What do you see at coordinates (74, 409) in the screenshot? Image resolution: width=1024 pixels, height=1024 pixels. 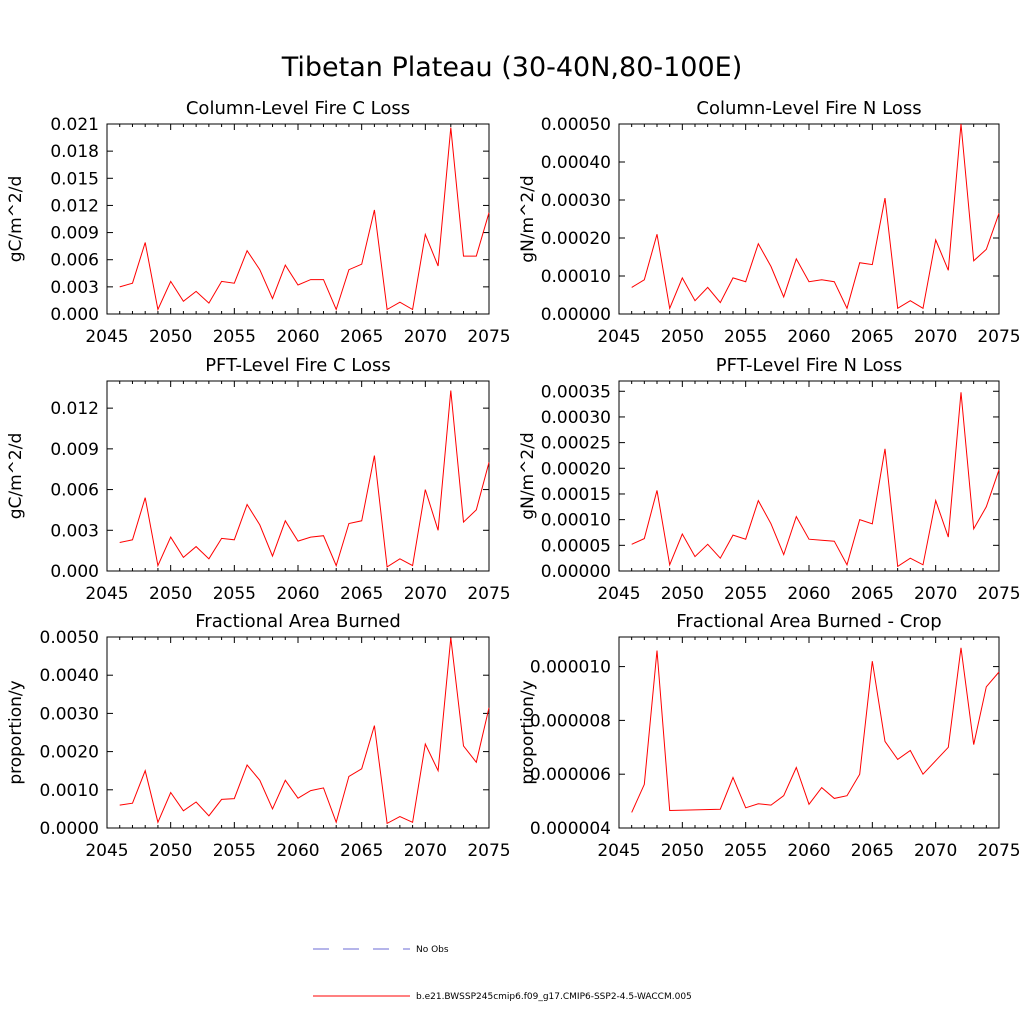 I see `y-tick-label: 0.012` at bounding box center [74, 409].